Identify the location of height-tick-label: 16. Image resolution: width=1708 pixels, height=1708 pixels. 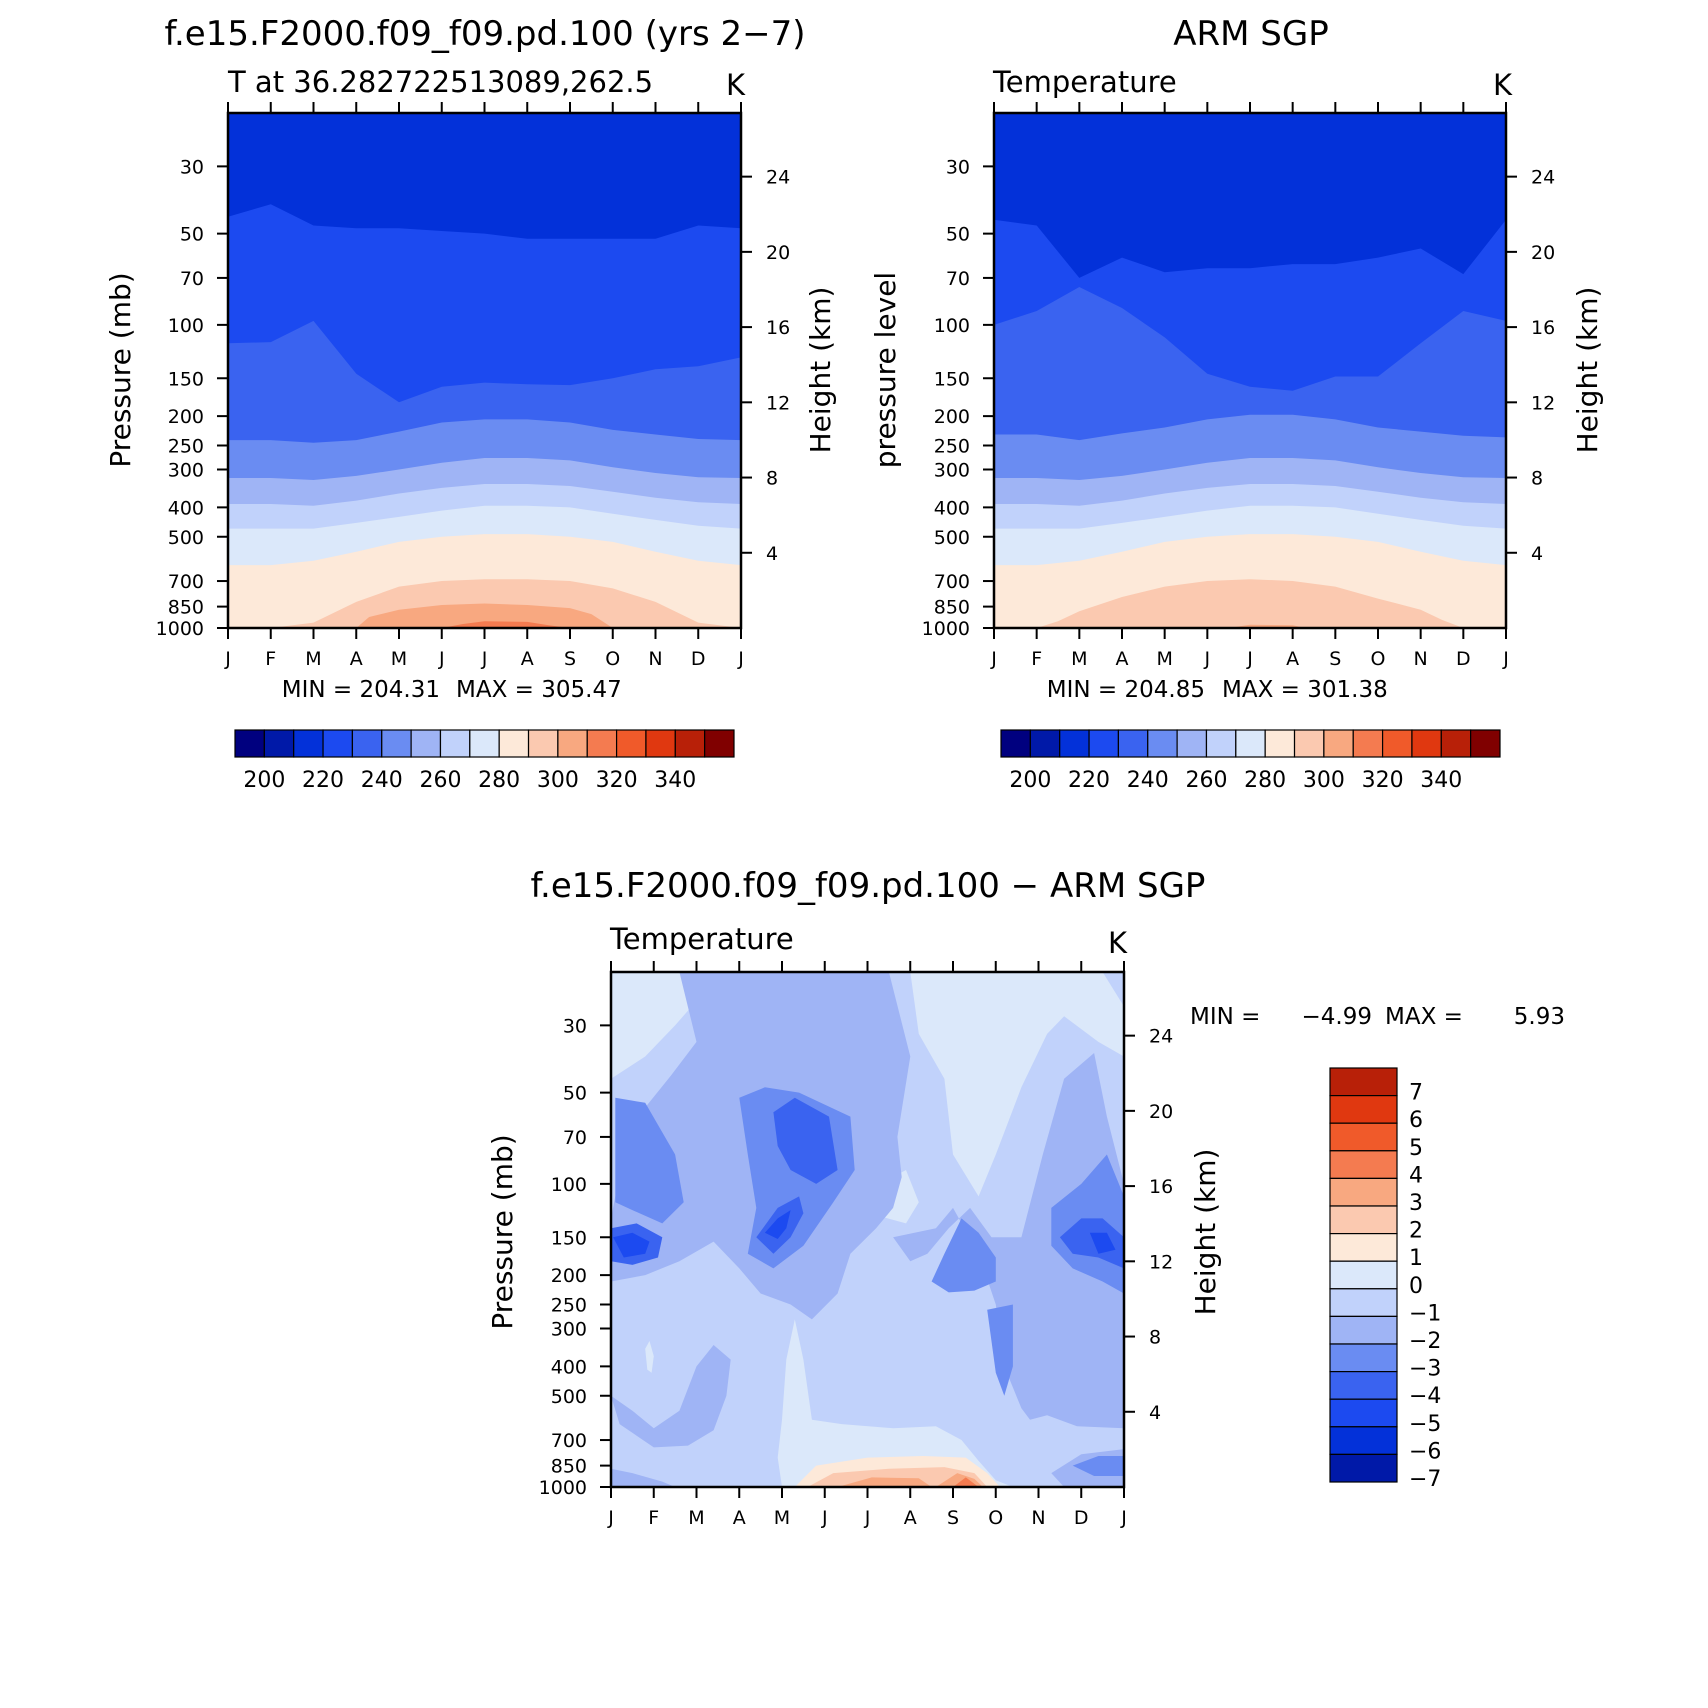
(778, 328).